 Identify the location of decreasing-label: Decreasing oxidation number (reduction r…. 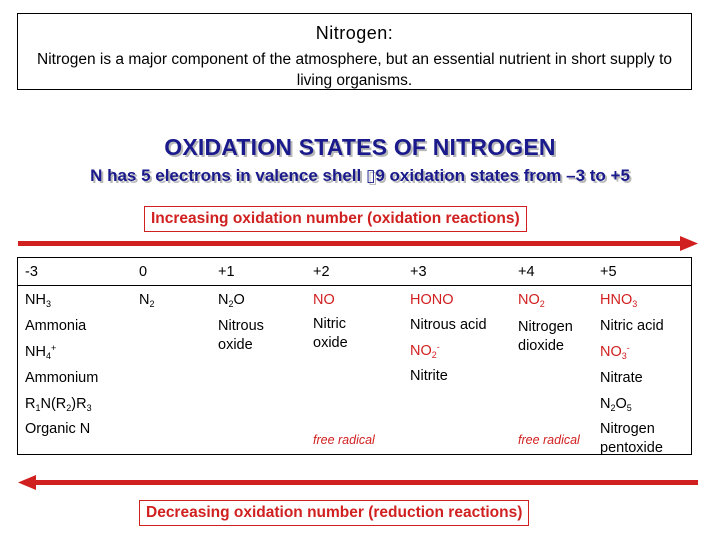
(334, 513).